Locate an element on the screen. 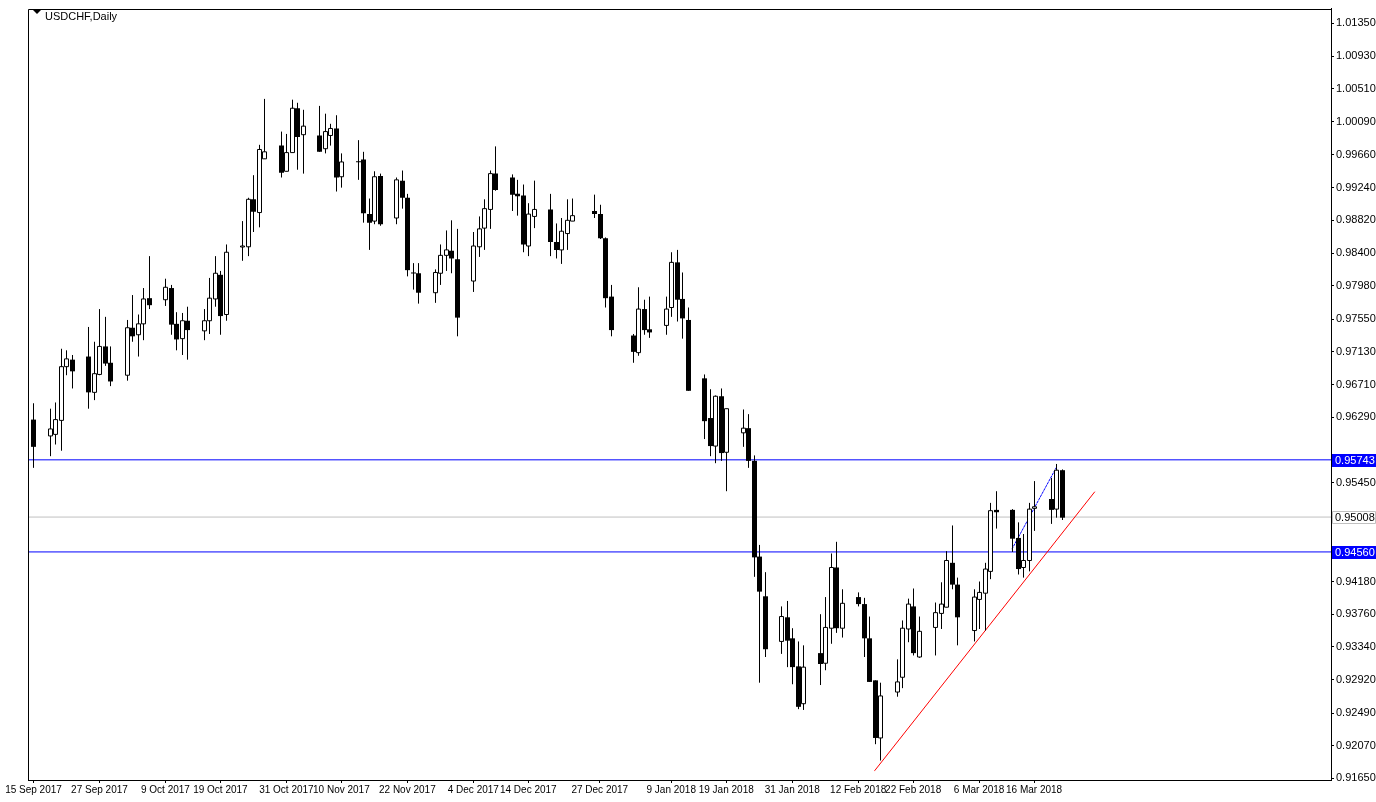 The height and width of the screenshot is (802, 1376). x-tick-label: 14 Dec 2017 is located at coordinates (528, 789).